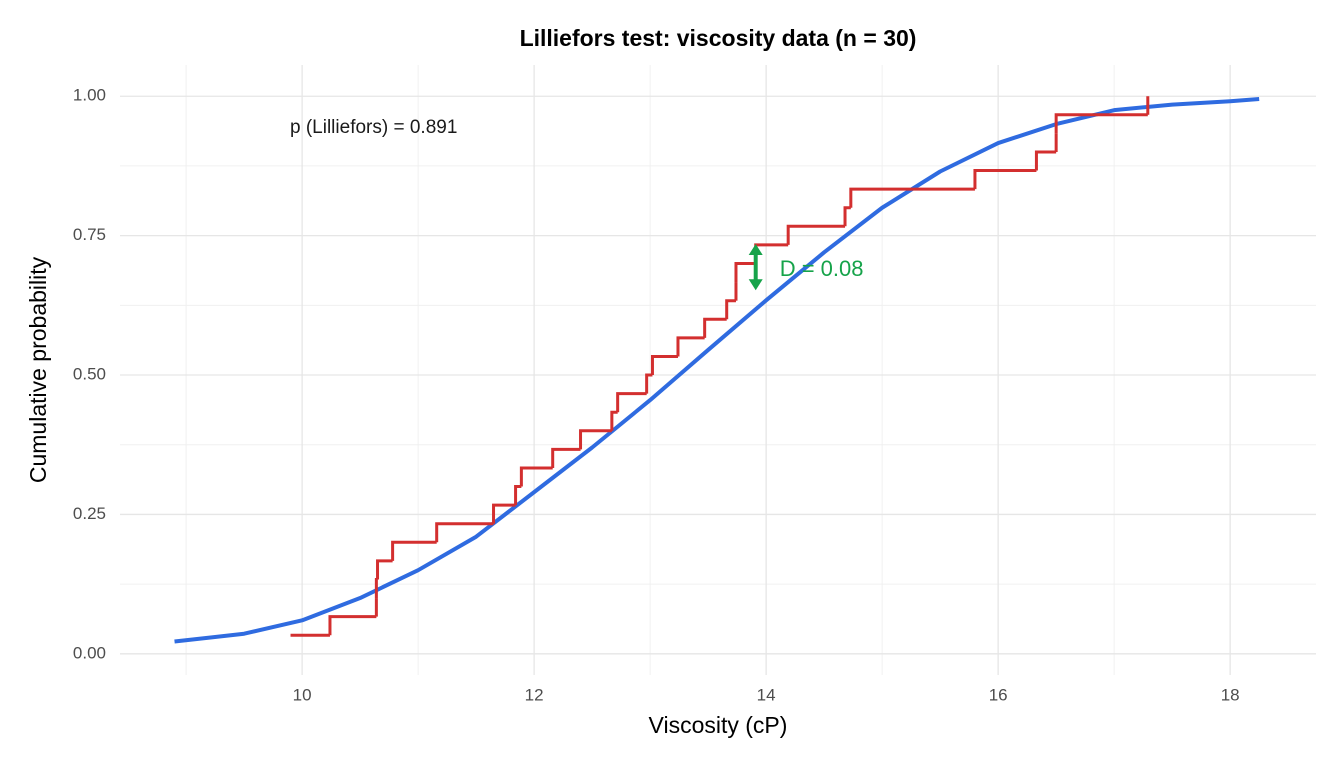 Image resolution: width=1344 pixels, height=768 pixels. Describe the element at coordinates (718, 38) in the screenshot. I see `chart-title: Lilliefors test: viscosity data (n = 30)` at that location.